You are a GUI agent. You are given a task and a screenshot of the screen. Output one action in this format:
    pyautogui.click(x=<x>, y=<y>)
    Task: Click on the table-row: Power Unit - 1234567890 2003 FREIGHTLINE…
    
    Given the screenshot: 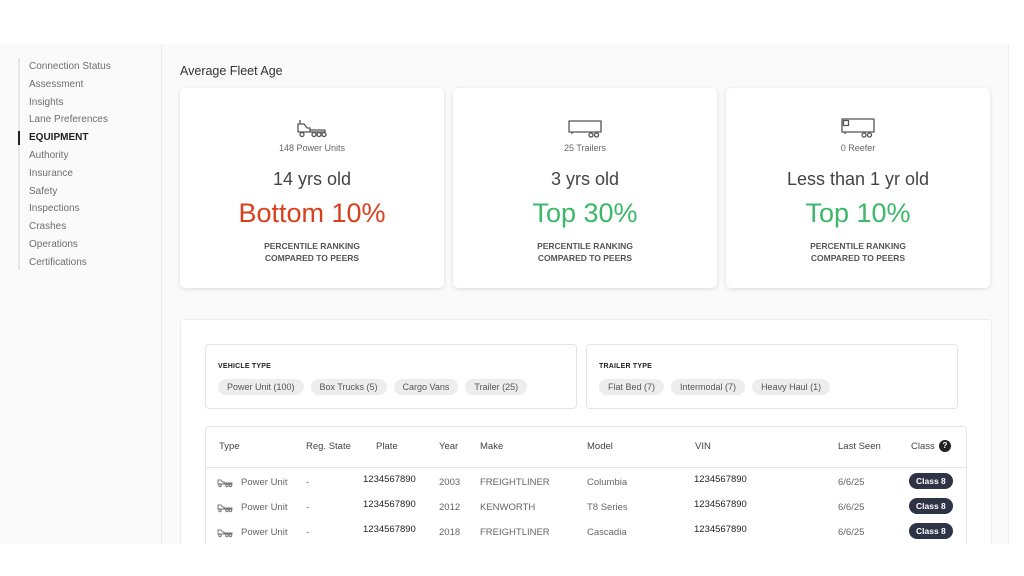 What is the action you would take?
    pyautogui.click(x=586, y=482)
    